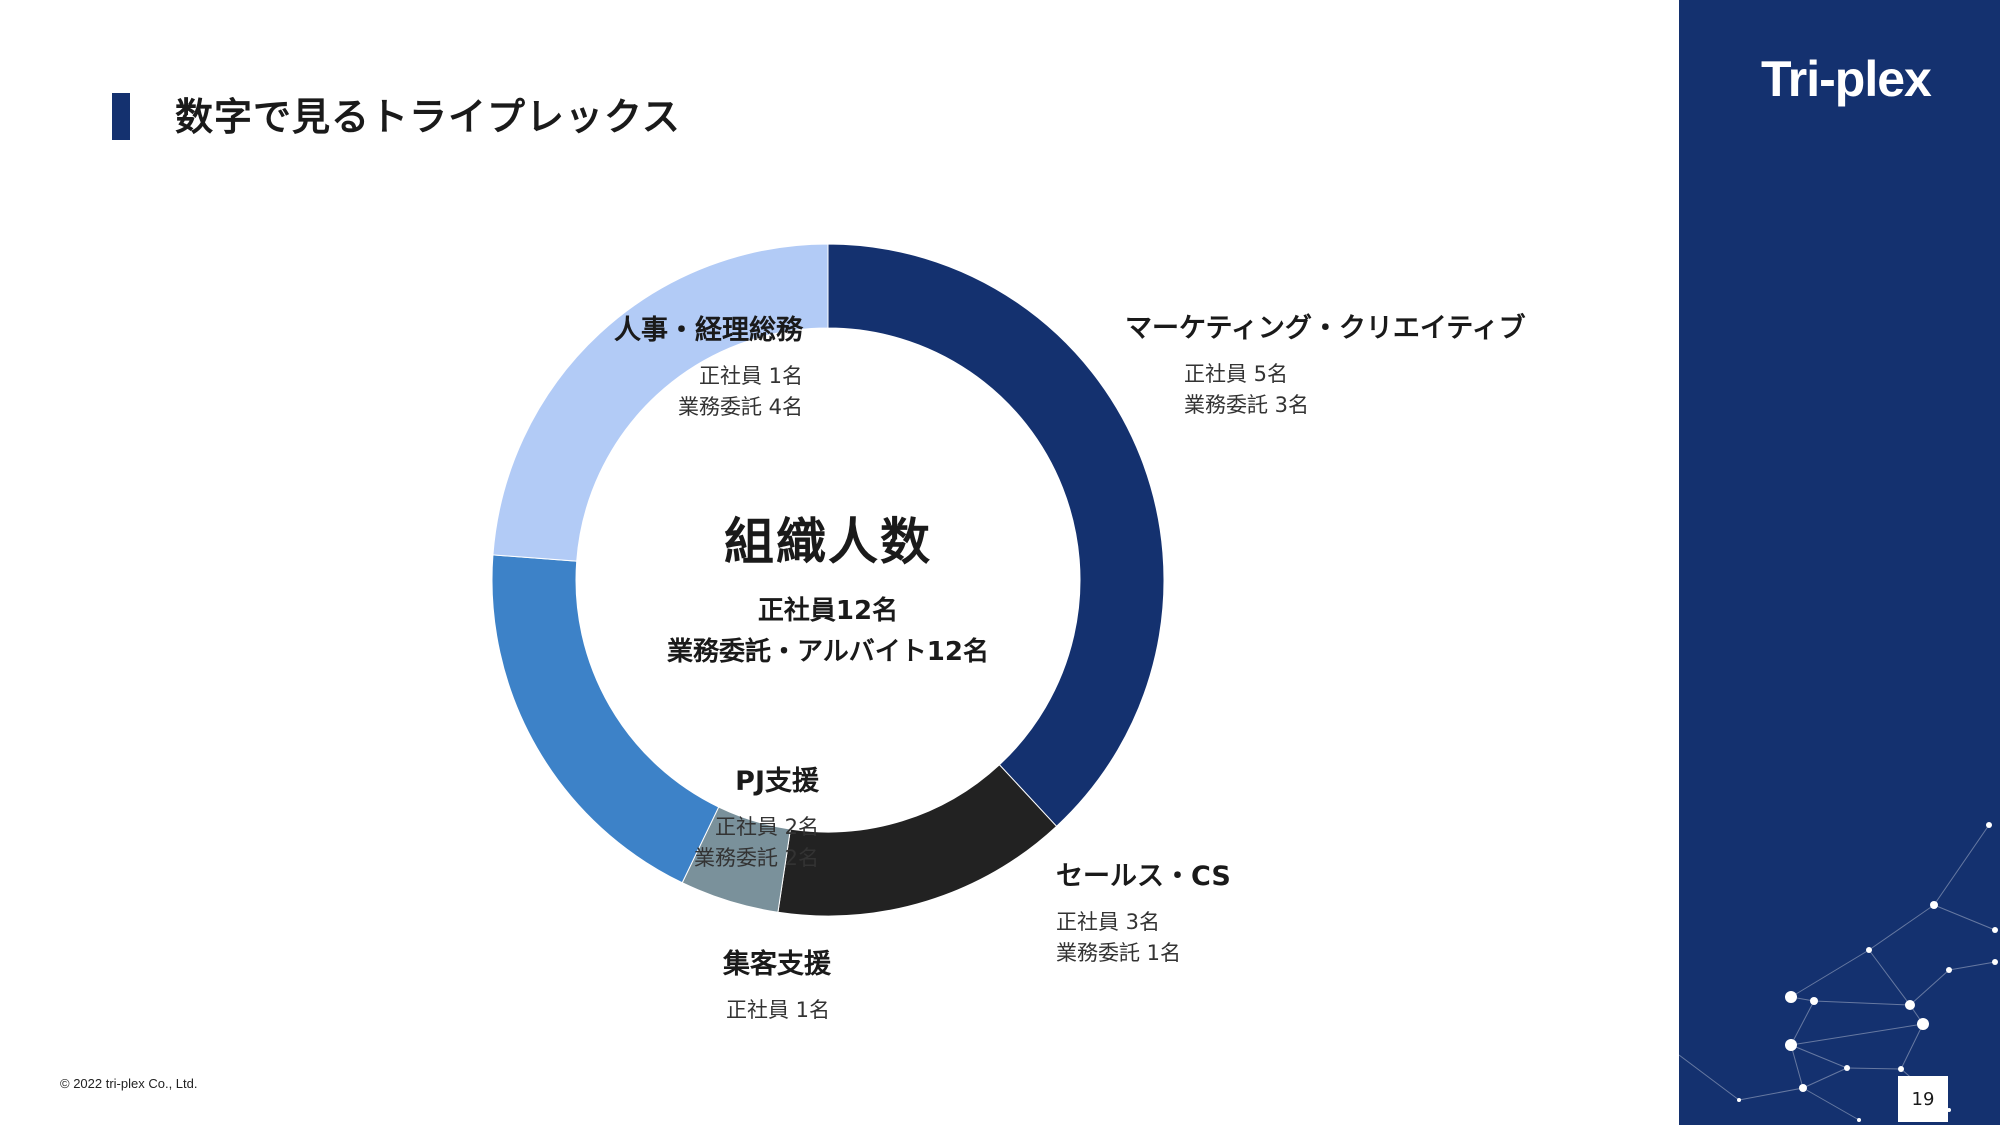 Image resolution: width=2000 pixels, height=1125 pixels. What do you see at coordinates (828, 542) in the screenshot?
I see `chart-center-title: 組織人数` at bounding box center [828, 542].